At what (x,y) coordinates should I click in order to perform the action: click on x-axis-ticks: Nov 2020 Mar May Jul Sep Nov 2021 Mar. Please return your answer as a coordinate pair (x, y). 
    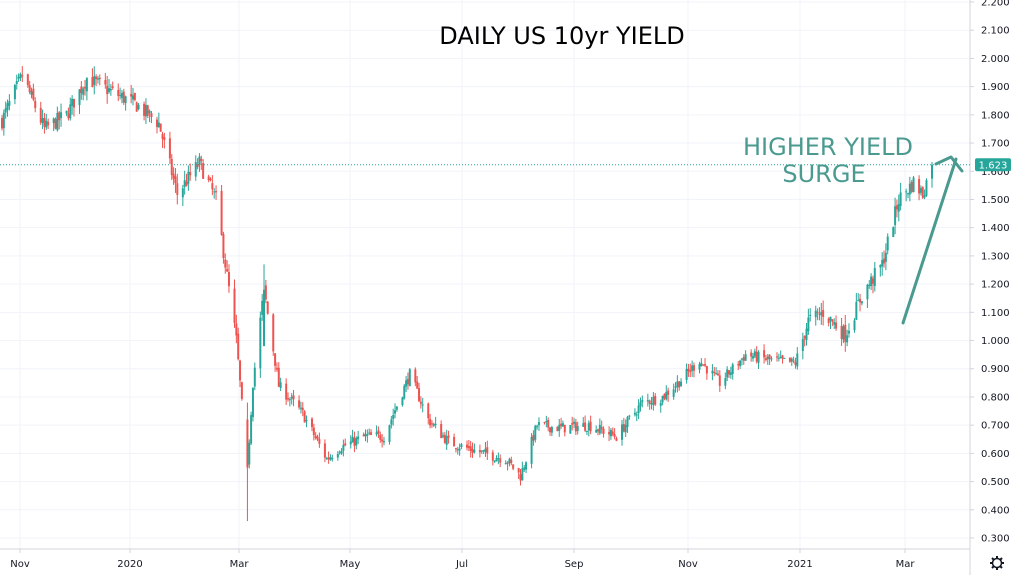
    Looking at the image, I should click on (462, 559).